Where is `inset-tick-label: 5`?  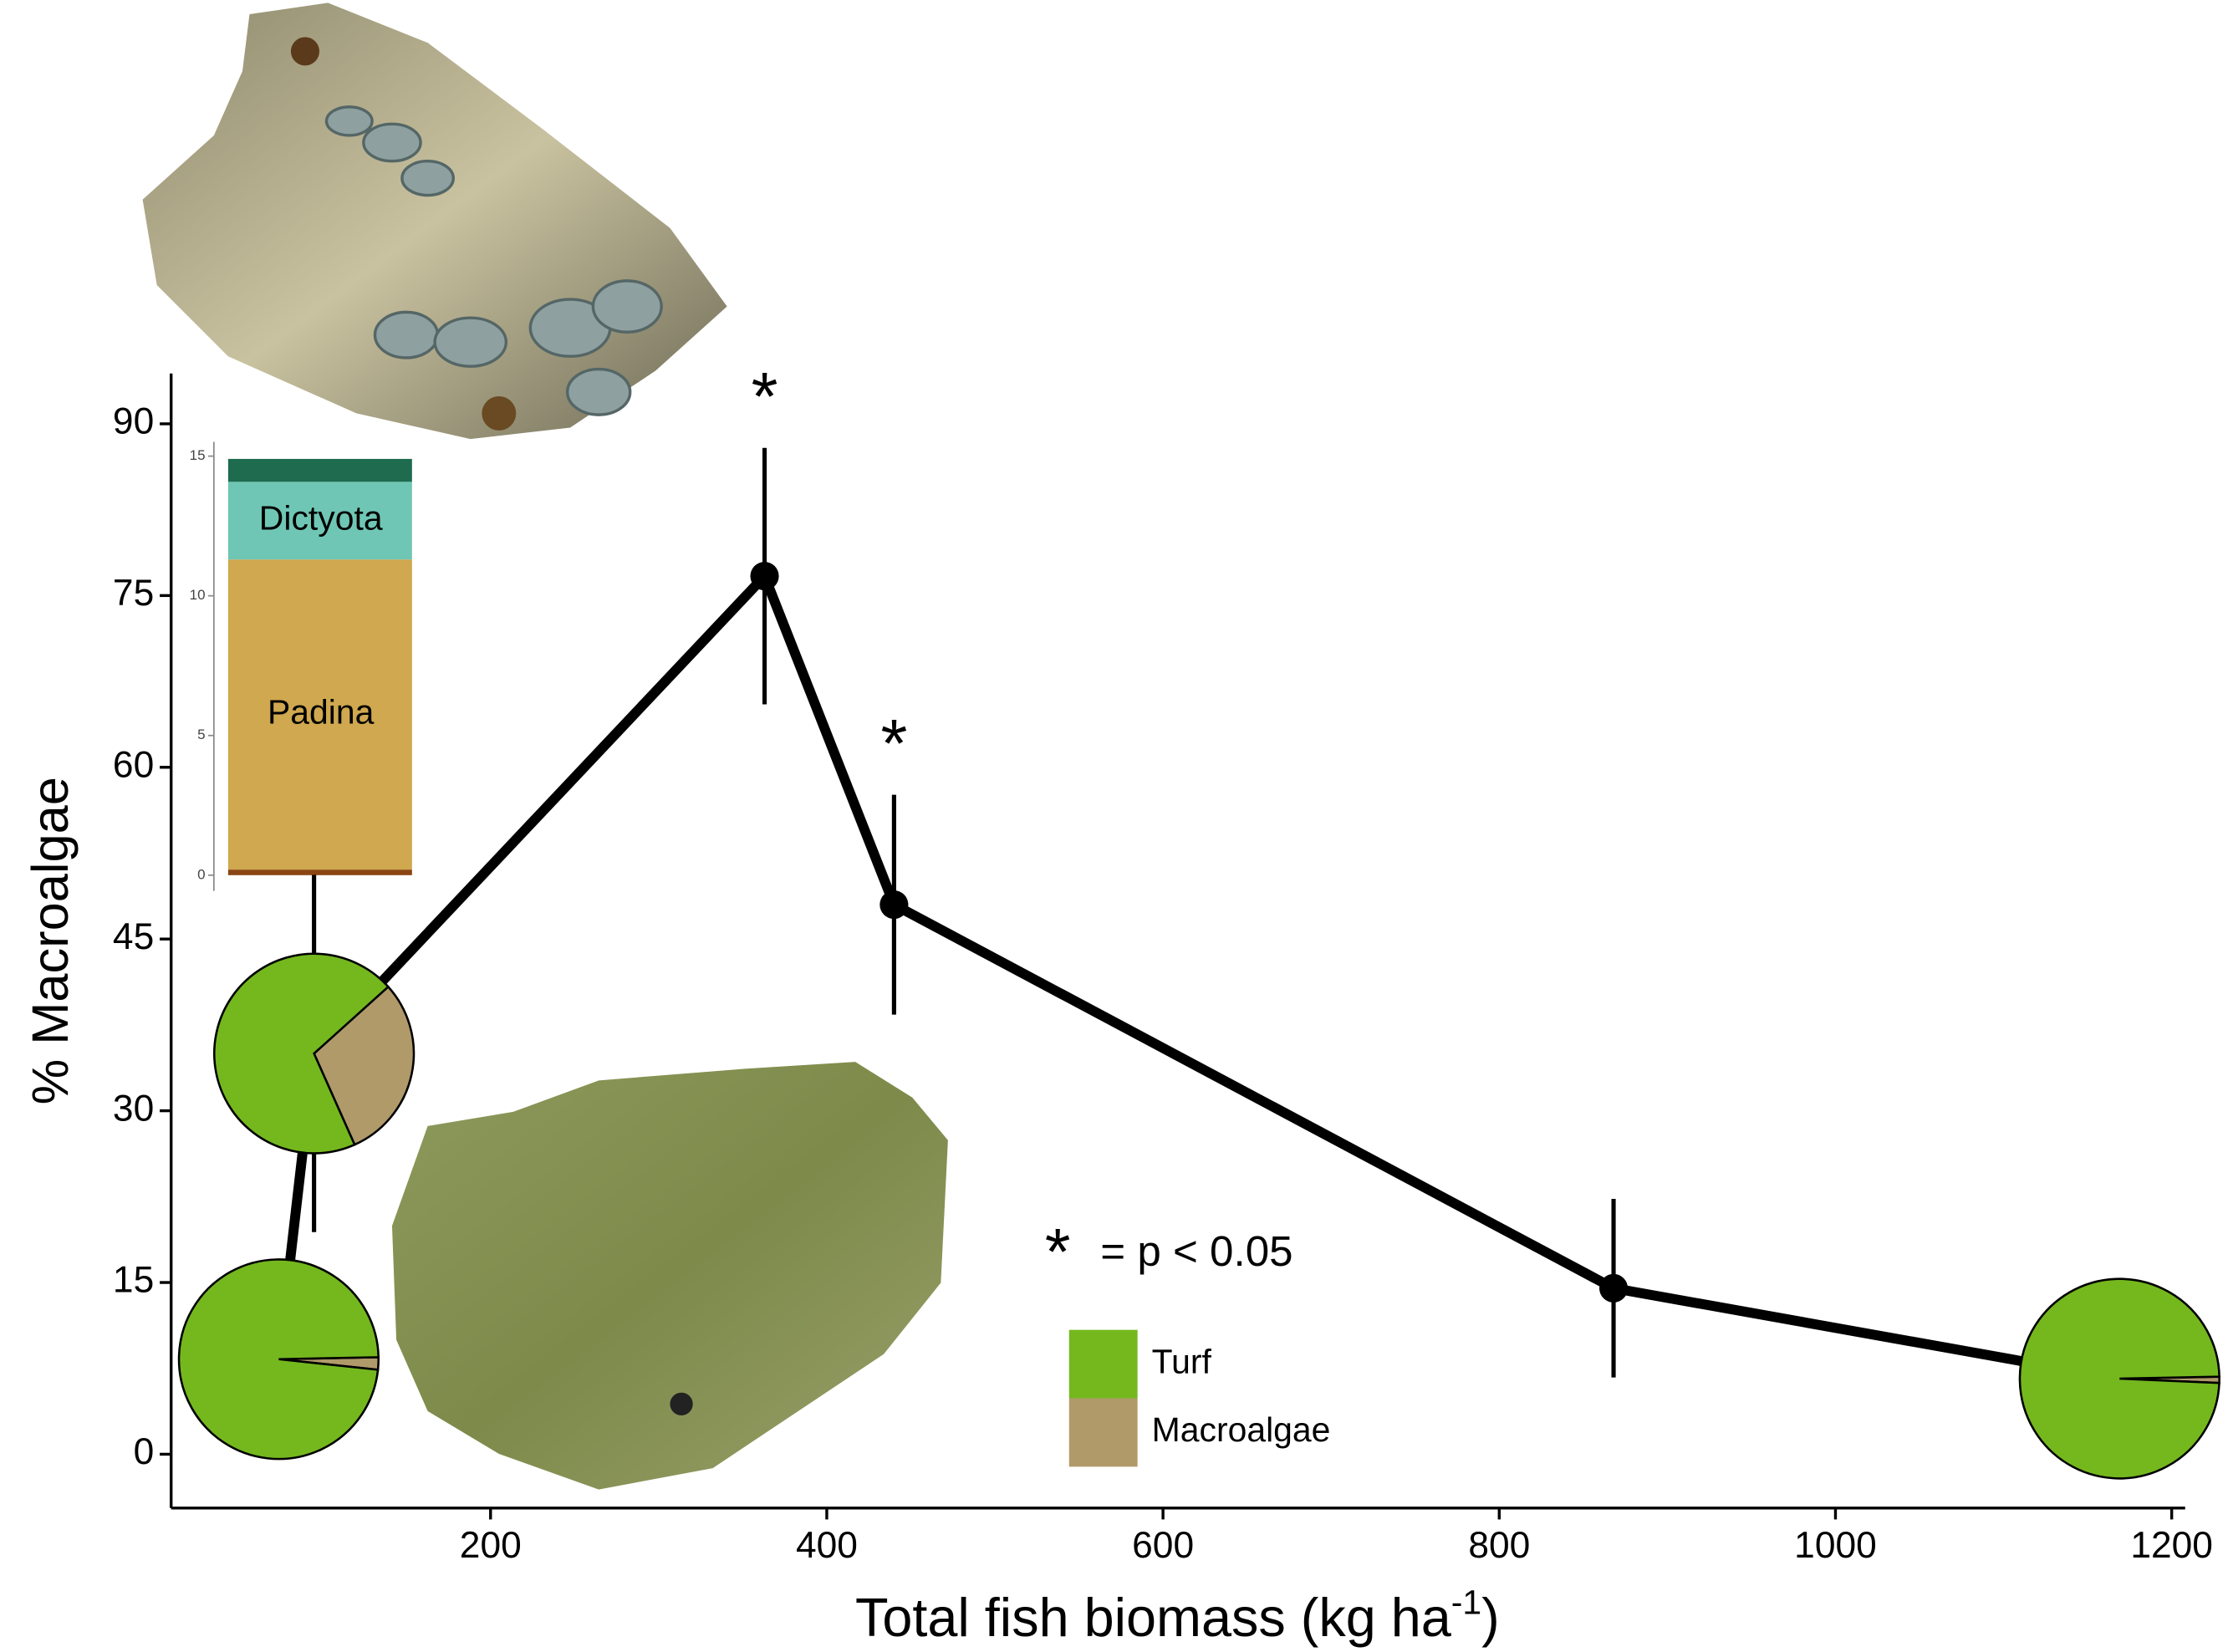 inset-tick-label: 5 is located at coordinates (201, 734).